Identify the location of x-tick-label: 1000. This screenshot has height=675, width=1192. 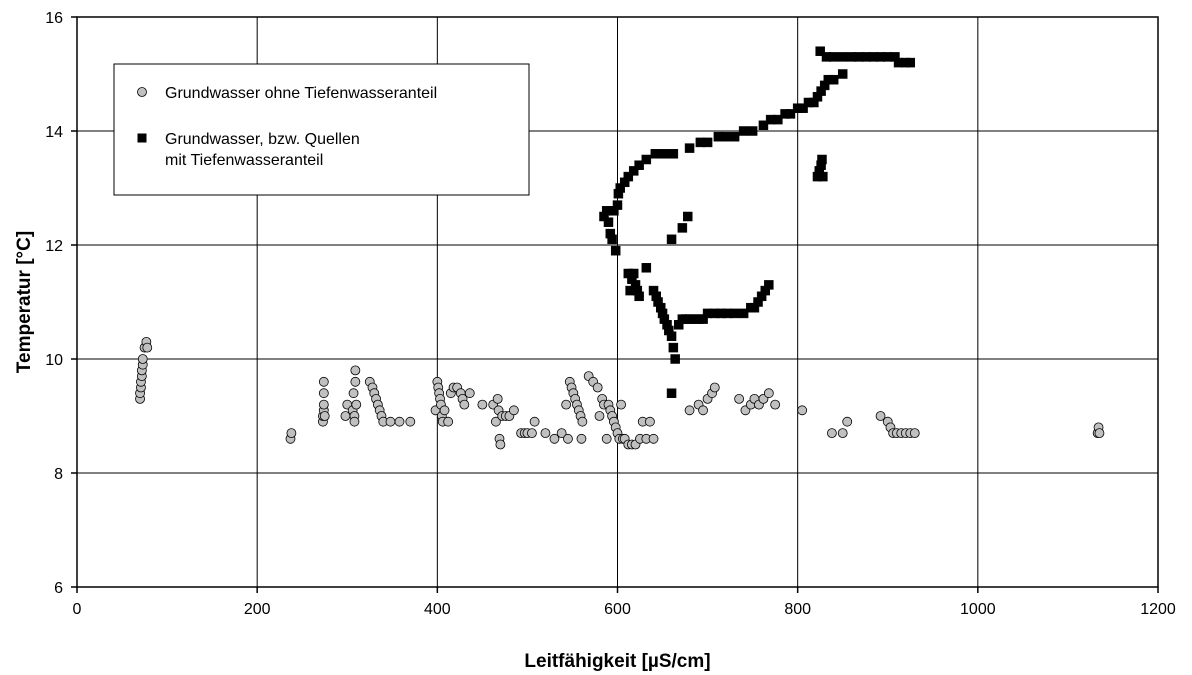
(978, 609).